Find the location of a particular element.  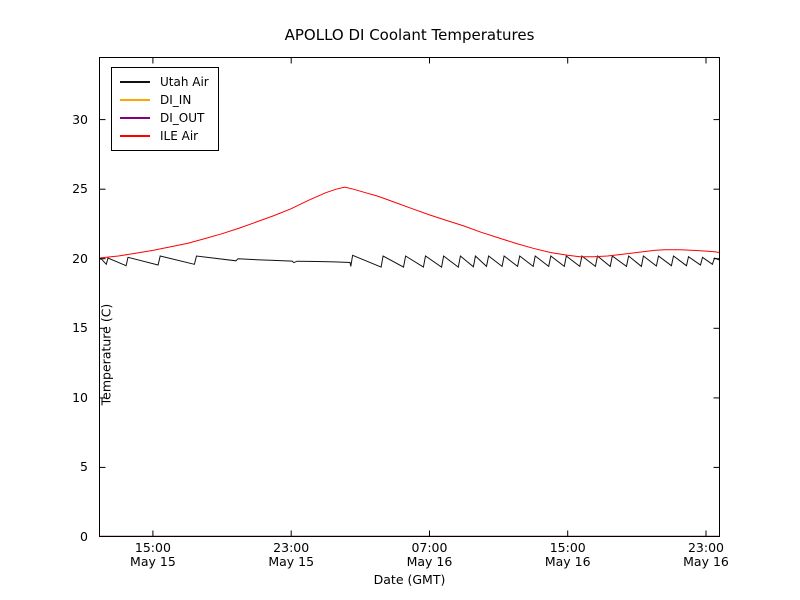

y-tick-label: 20 is located at coordinates (80, 258).